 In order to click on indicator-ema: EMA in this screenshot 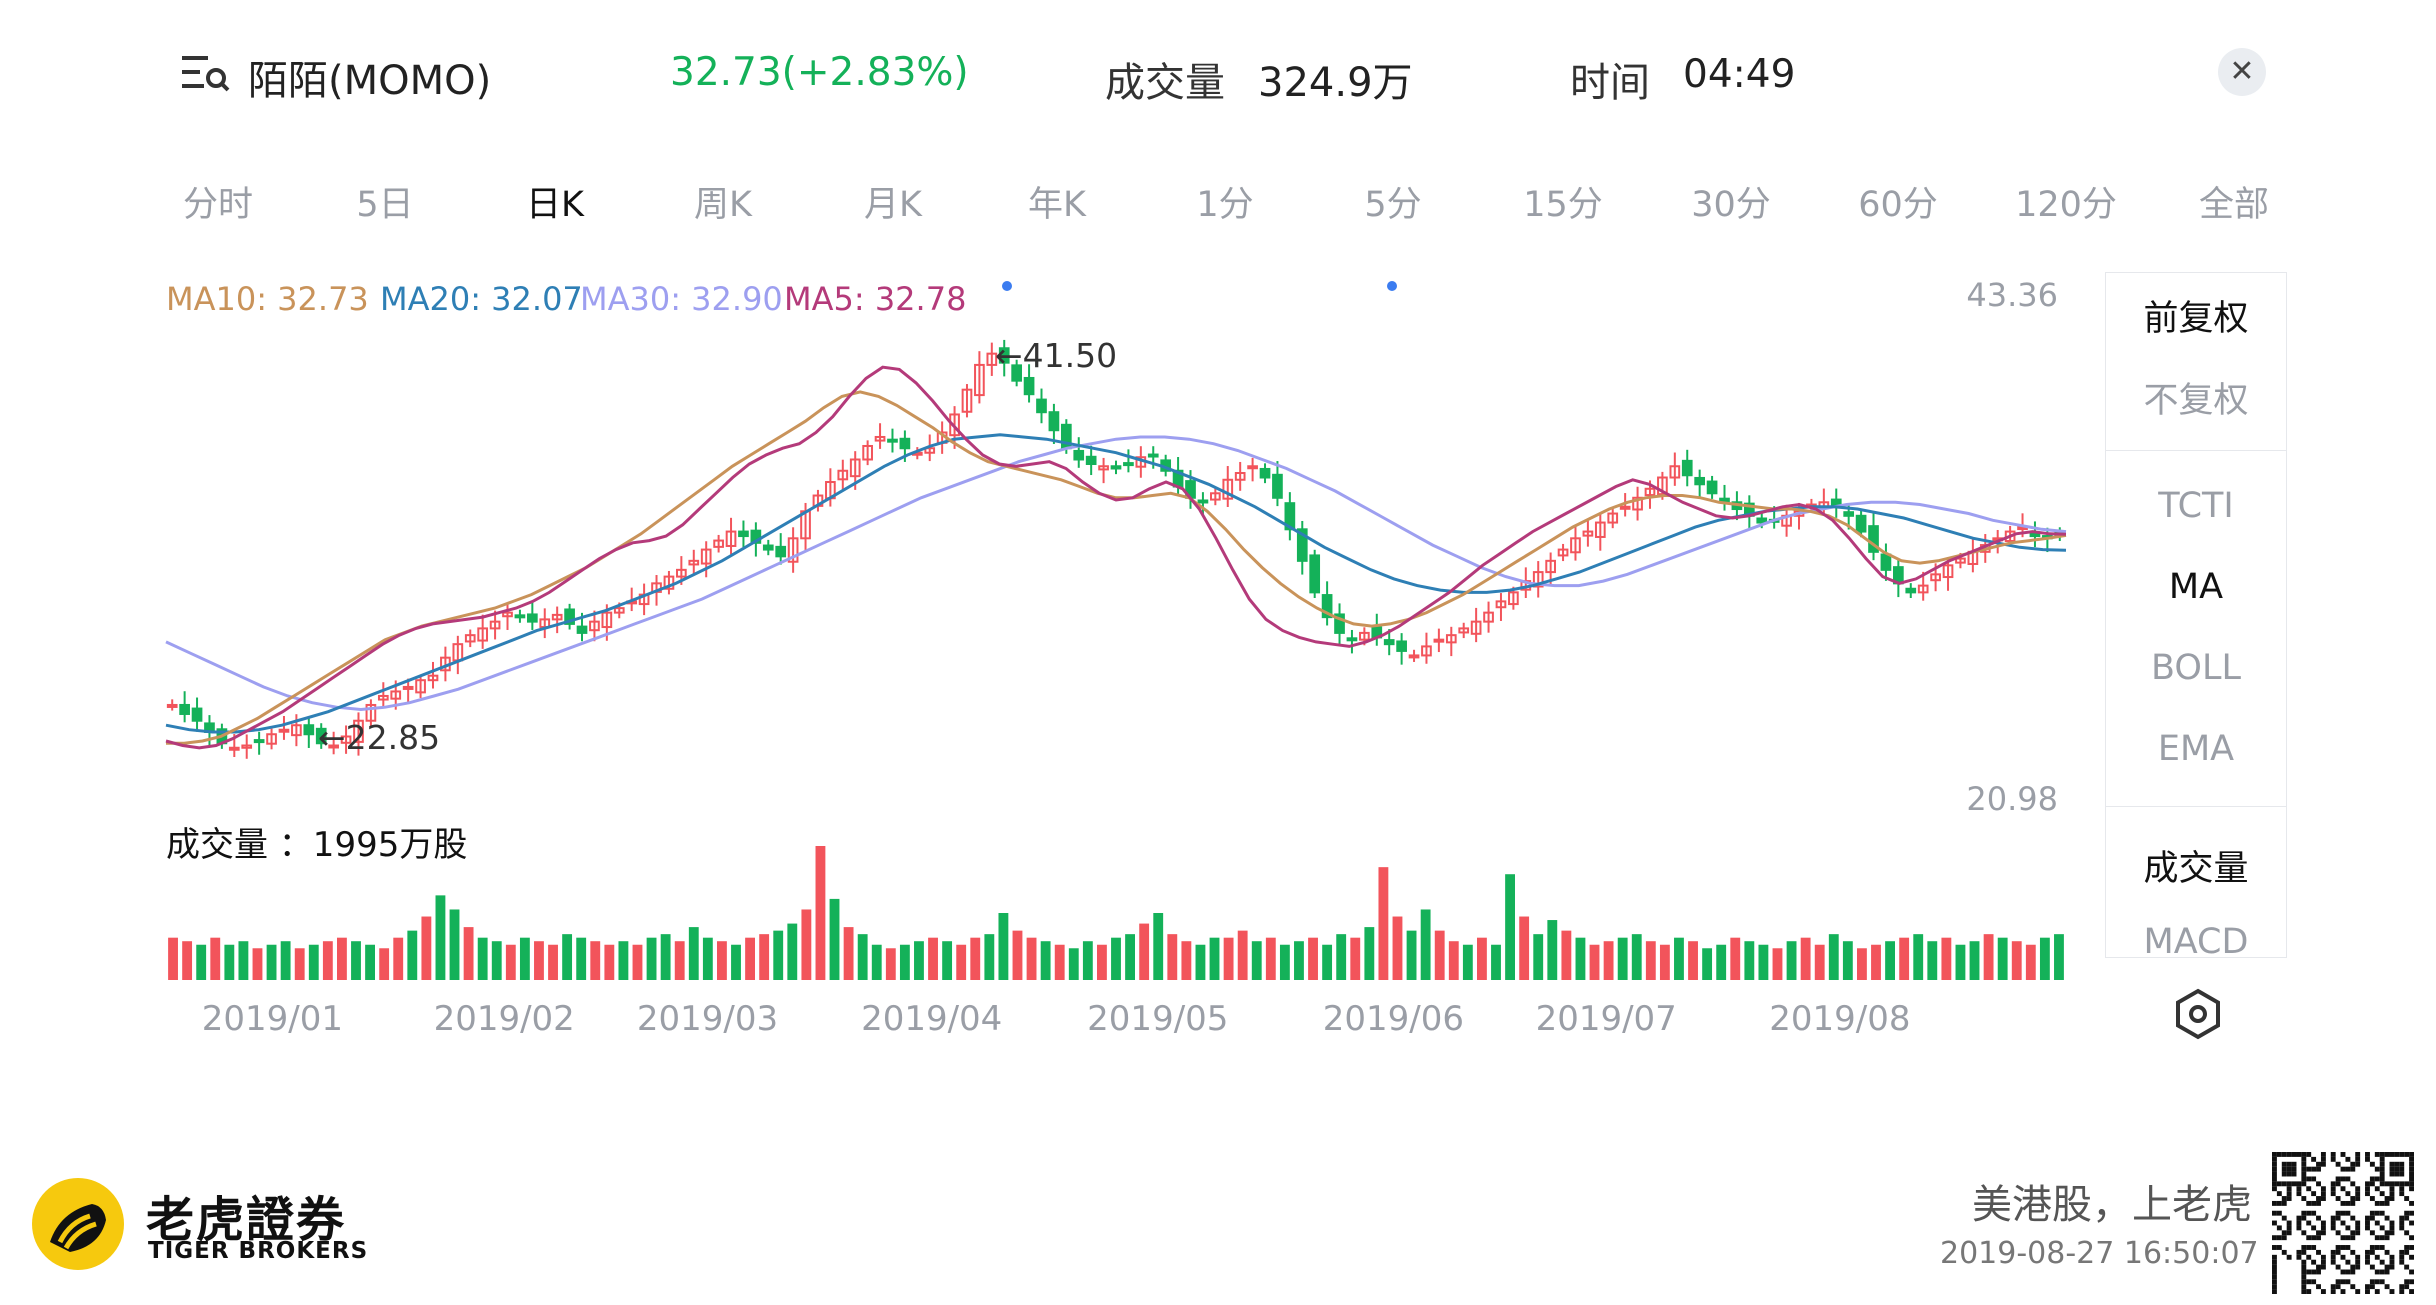, I will do `click(2196, 749)`.